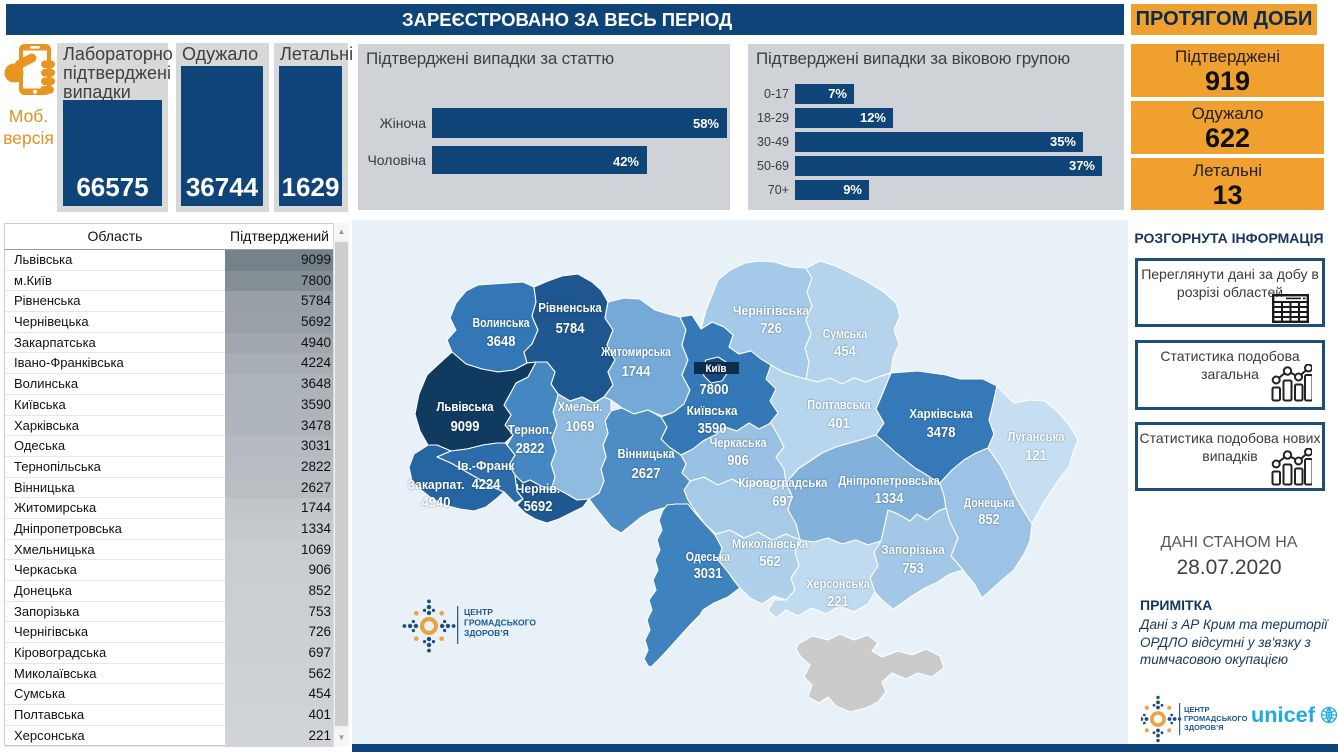 The height and width of the screenshot is (752, 1338). I want to click on svg-text: Запорізька, so click(913, 549).